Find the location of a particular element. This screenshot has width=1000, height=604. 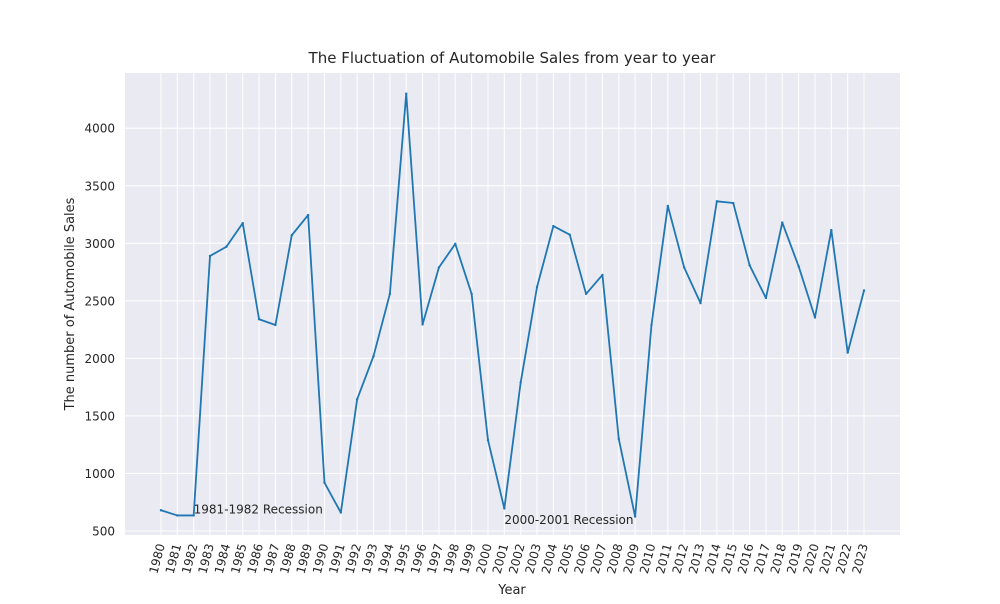

annotation-label: 2000-2001 Recession is located at coordinates (568, 520).